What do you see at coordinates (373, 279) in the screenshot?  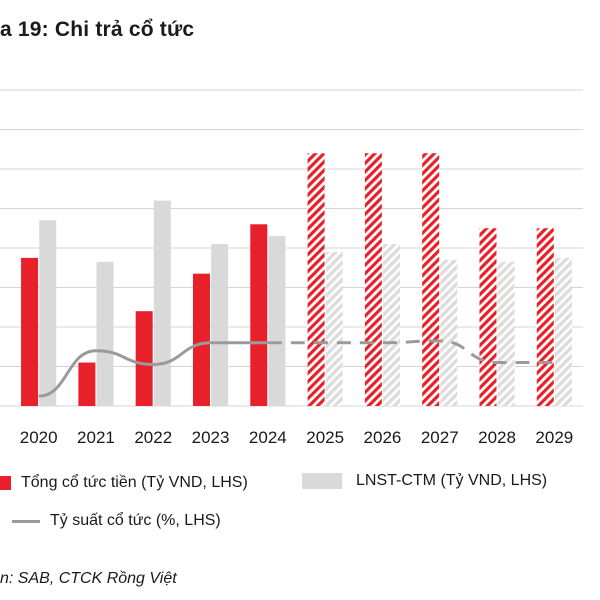 I see `cash-dividend-bar-2026` at bounding box center [373, 279].